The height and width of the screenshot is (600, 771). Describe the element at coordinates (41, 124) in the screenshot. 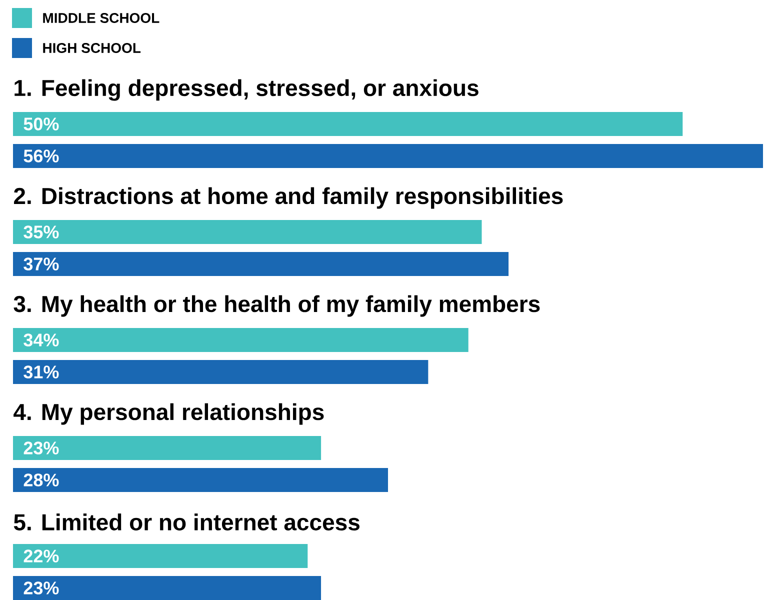

I see `data-label: 50%` at that location.